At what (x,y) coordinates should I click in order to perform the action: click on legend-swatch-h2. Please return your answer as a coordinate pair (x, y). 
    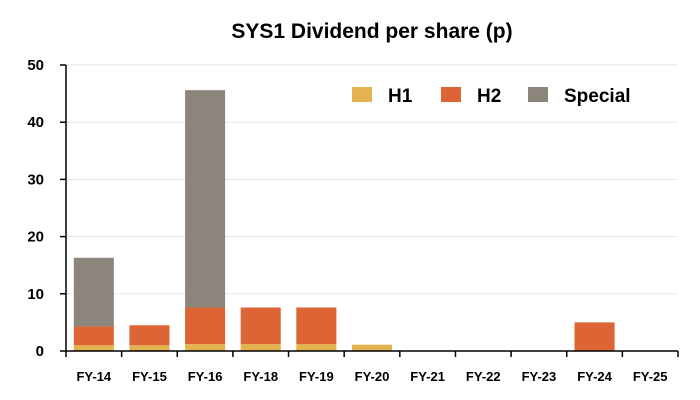
    Looking at the image, I should click on (451, 94).